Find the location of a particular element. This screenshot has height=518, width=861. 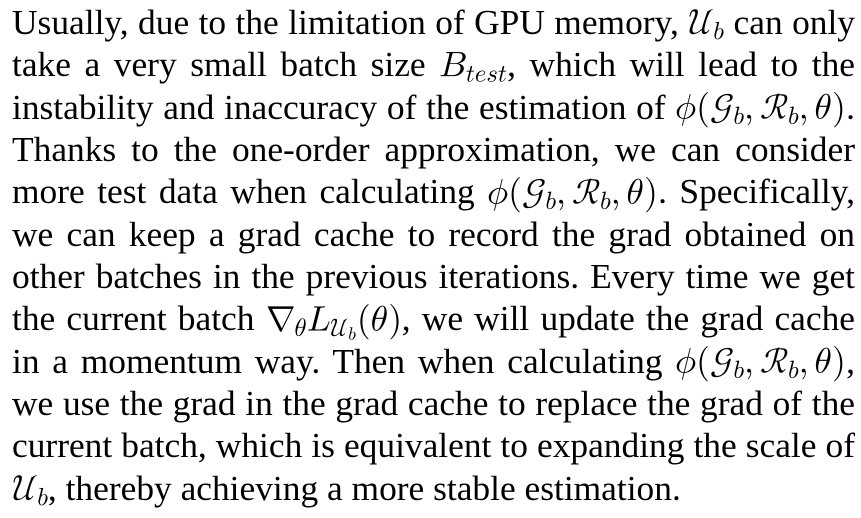

text-run: , we will update the grad cache is located at coordinates (628, 318).